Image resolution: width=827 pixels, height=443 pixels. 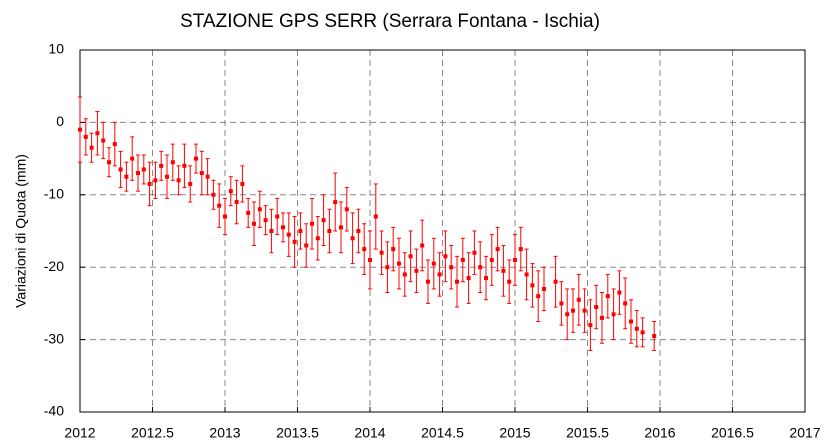 I want to click on y-tick-label: -40, so click(x=54, y=411).